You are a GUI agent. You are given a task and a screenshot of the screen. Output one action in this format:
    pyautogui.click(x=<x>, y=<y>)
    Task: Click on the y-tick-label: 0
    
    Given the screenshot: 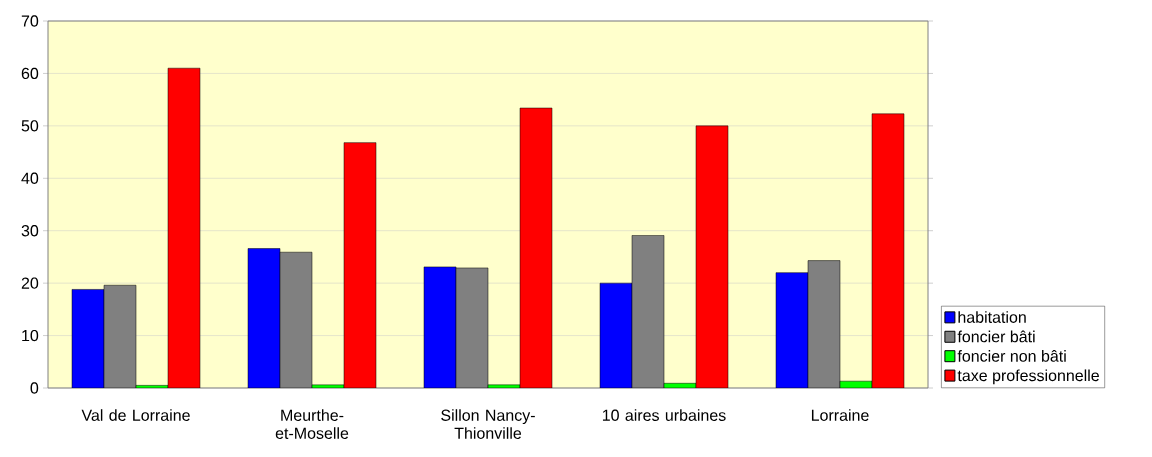 What is the action you would take?
    pyautogui.click(x=34, y=388)
    